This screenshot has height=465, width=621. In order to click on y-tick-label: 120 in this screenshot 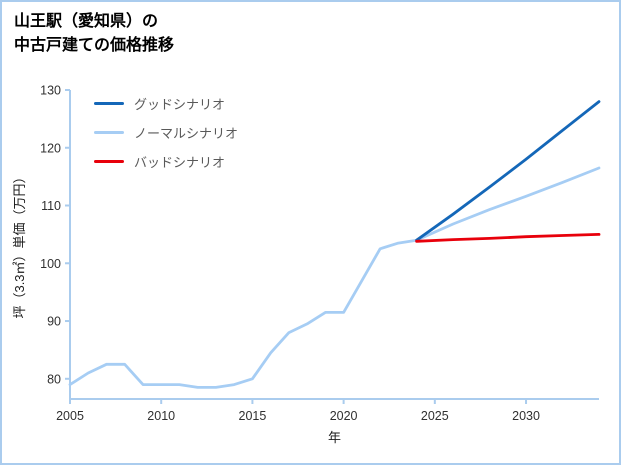, I will do `click(50, 148)`.